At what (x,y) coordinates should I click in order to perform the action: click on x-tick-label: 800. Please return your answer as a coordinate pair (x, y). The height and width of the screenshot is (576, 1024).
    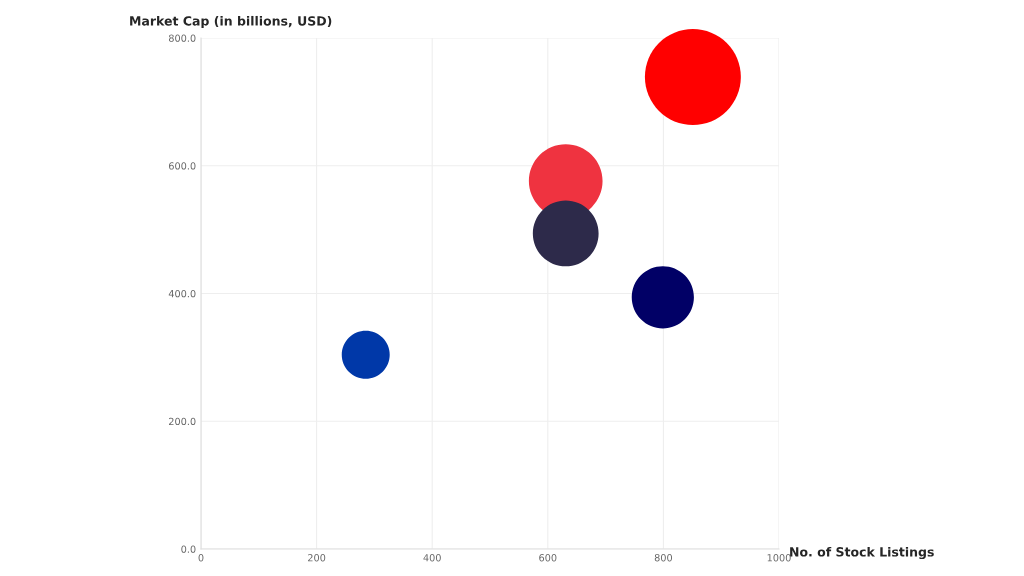
    Looking at the image, I should click on (663, 558).